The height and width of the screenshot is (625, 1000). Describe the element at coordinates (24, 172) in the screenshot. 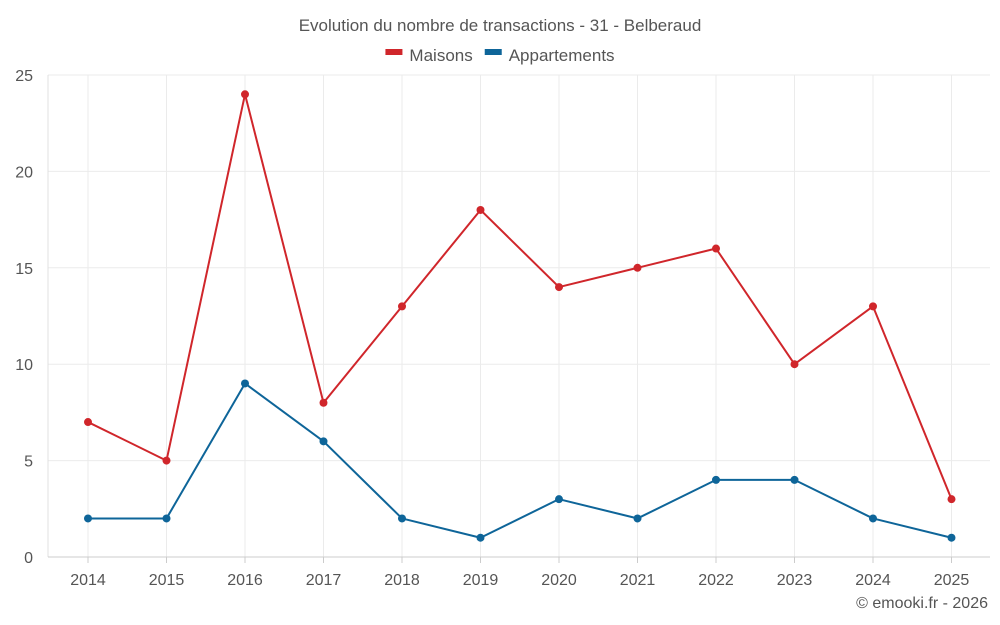

I see `y-tick-label: 20` at that location.